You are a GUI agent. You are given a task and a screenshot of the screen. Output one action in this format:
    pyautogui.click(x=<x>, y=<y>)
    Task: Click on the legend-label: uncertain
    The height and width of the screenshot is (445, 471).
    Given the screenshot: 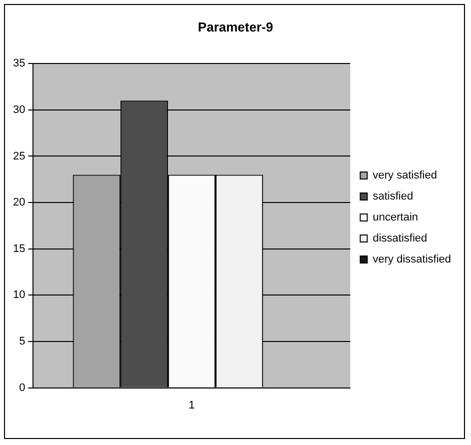 What is the action you would take?
    pyautogui.click(x=395, y=218)
    